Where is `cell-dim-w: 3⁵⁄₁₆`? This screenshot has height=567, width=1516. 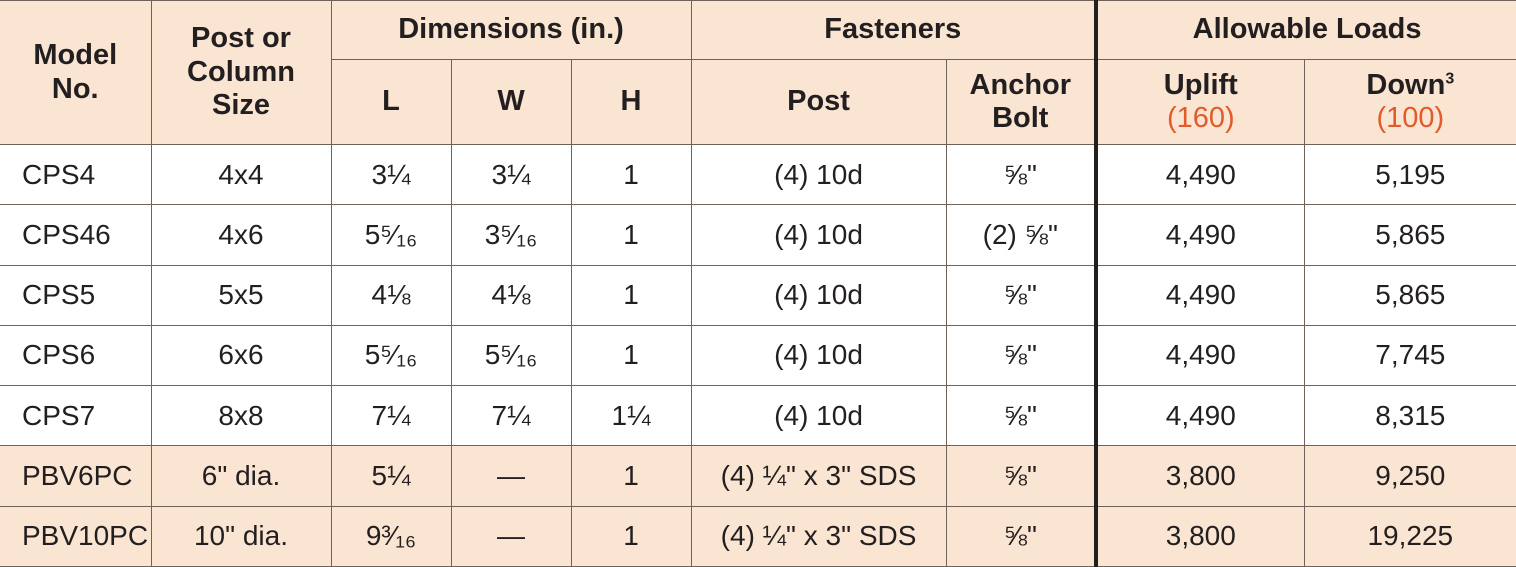
cell-dim-w: 3⁵⁄₁₆ is located at coordinates (511, 235).